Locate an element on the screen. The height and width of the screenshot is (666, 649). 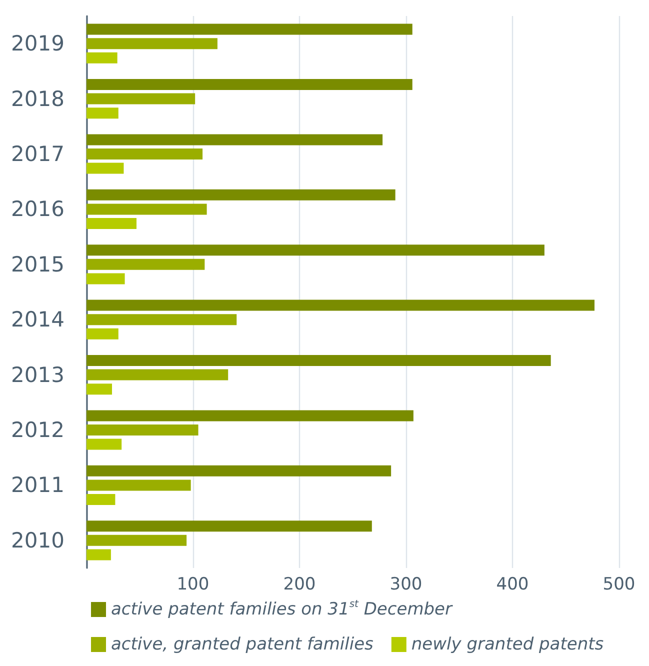
legend-label: active, granted patent families is located at coordinates (242, 644).